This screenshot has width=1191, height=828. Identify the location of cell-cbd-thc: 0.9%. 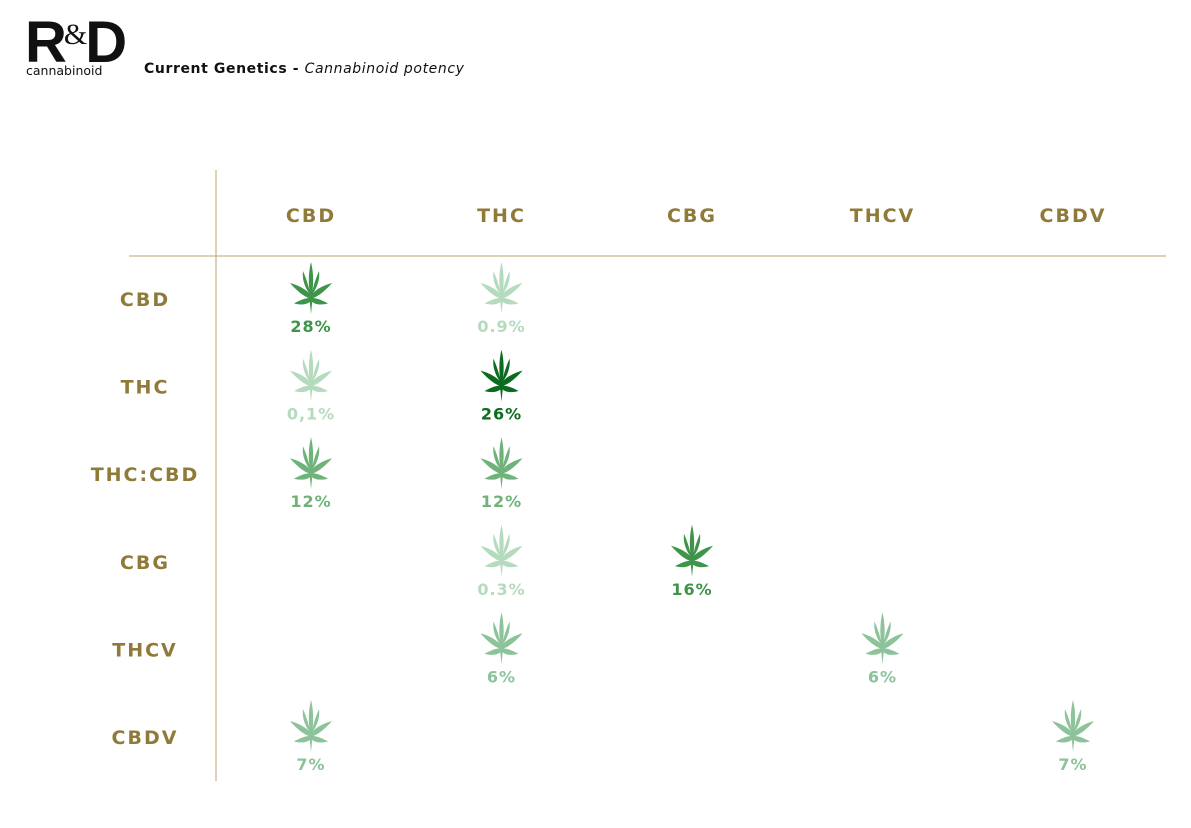
(501, 299).